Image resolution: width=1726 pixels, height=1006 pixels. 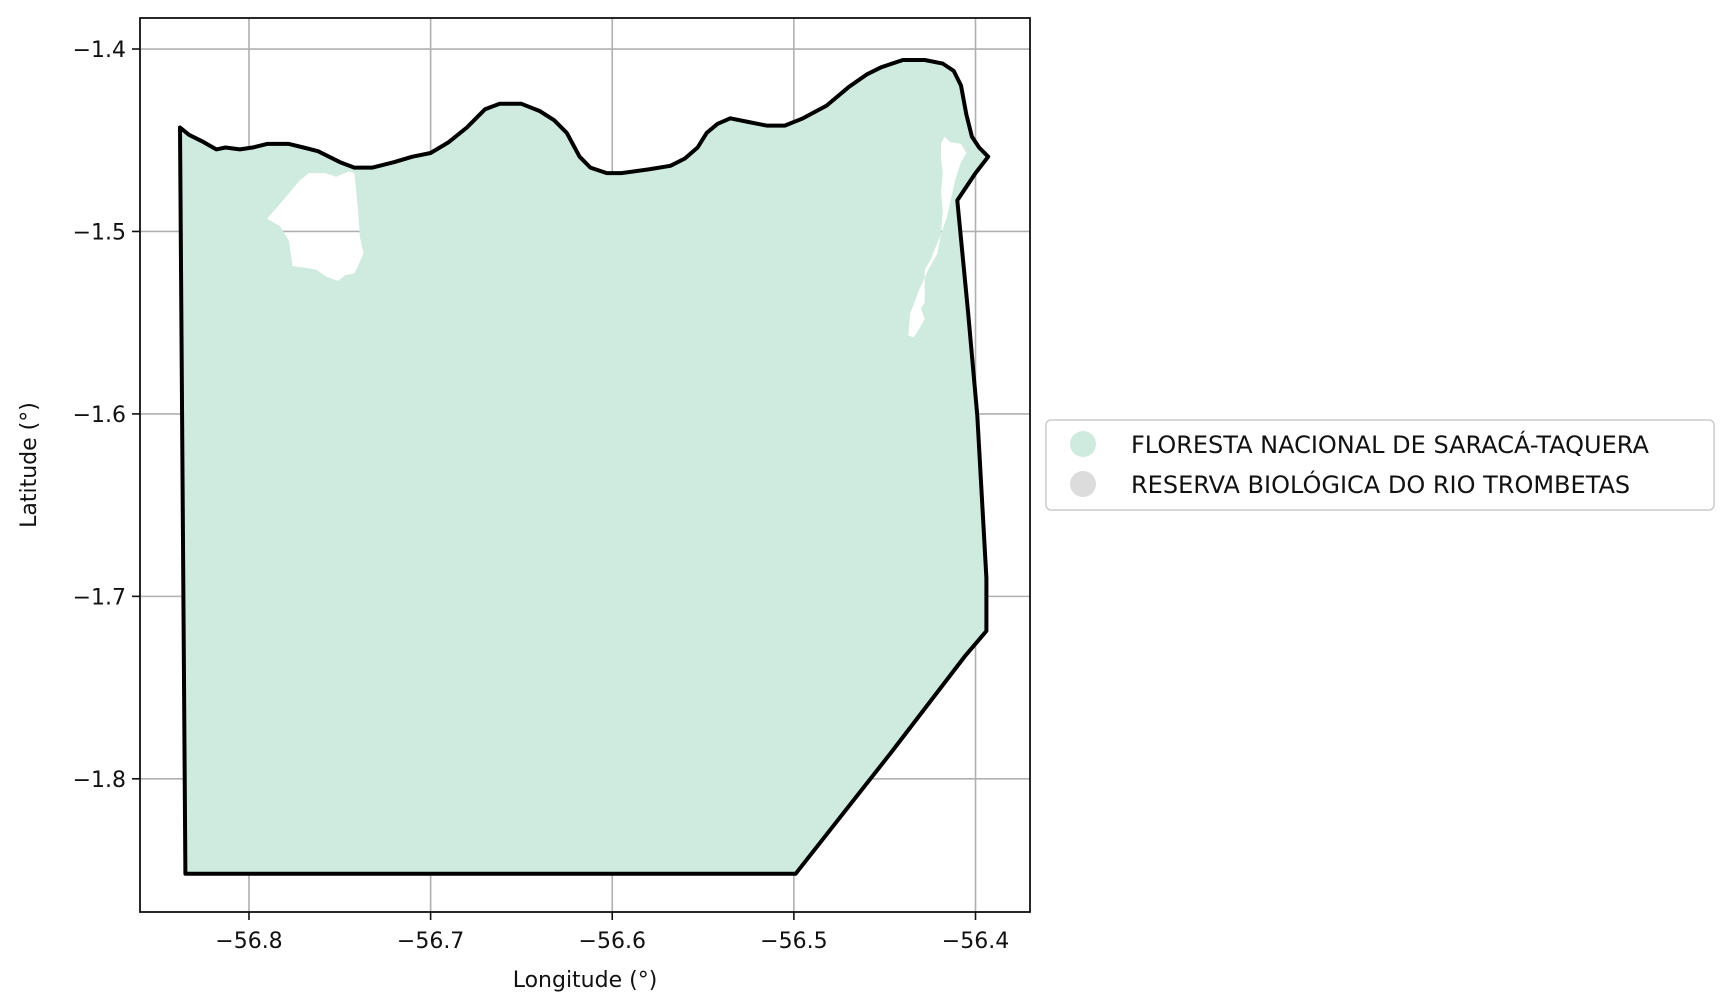 I want to click on y-tick-label: −1.7, so click(x=99, y=597).